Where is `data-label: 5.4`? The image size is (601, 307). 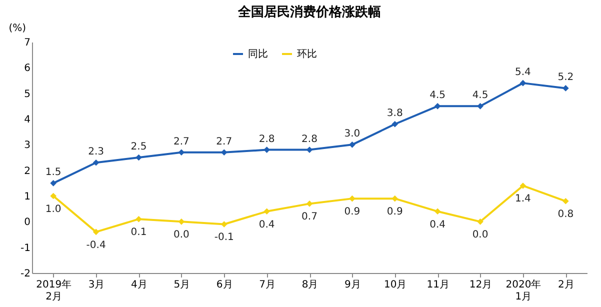 data-label: 5.4 is located at coordinates (523, 72).